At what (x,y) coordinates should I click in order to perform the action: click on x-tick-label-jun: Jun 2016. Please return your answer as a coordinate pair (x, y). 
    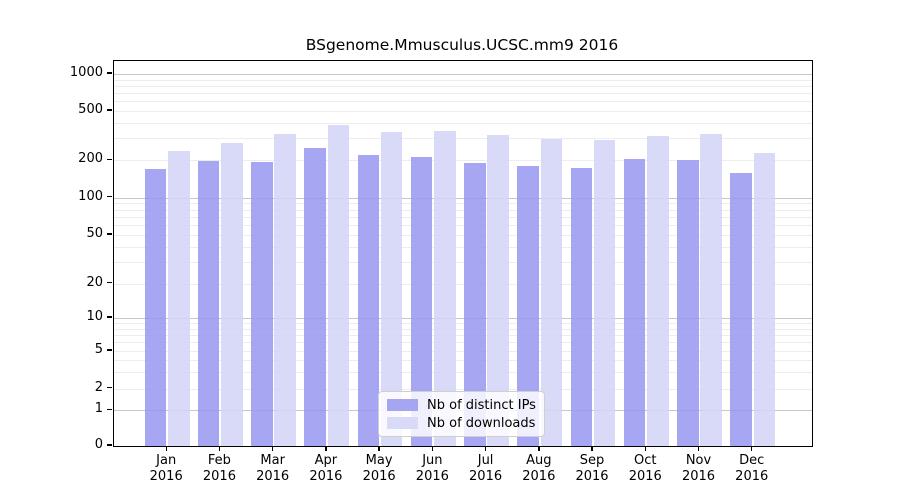
    Looking at the image, I should click on (432, 468).